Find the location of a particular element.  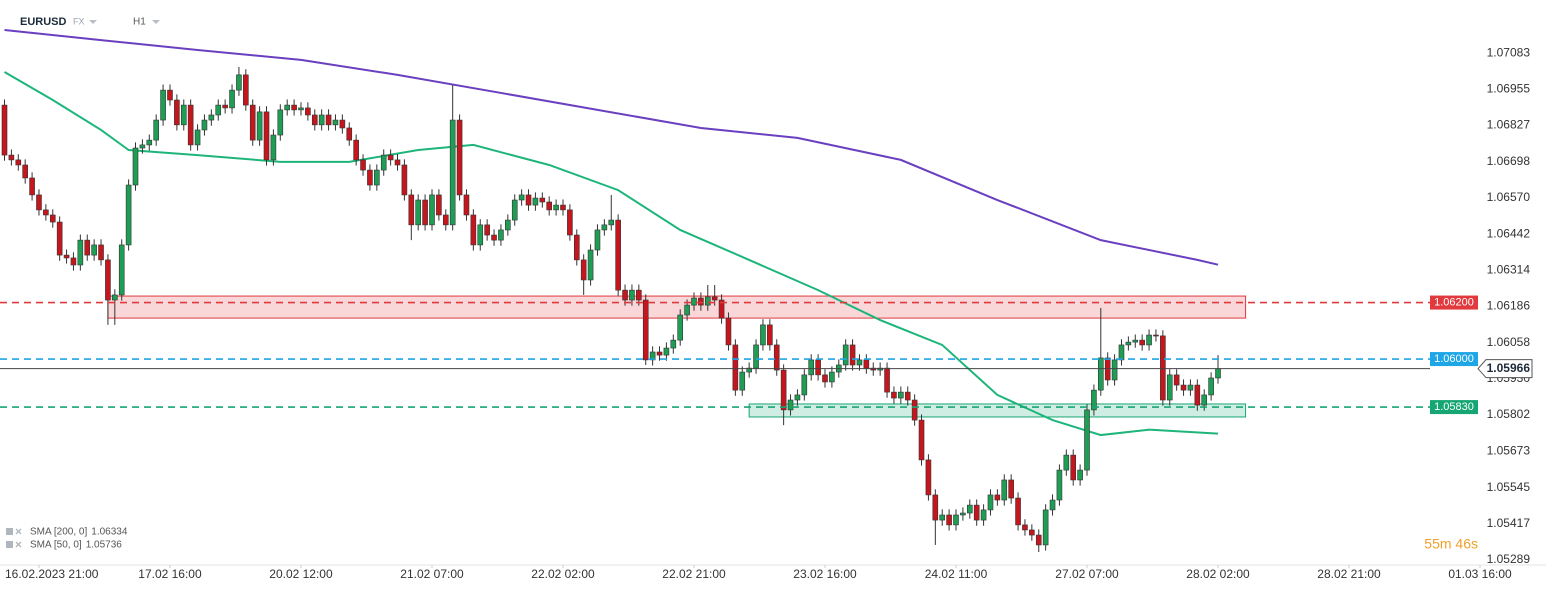

timeframe-caret is located at coordinates (156, 22).